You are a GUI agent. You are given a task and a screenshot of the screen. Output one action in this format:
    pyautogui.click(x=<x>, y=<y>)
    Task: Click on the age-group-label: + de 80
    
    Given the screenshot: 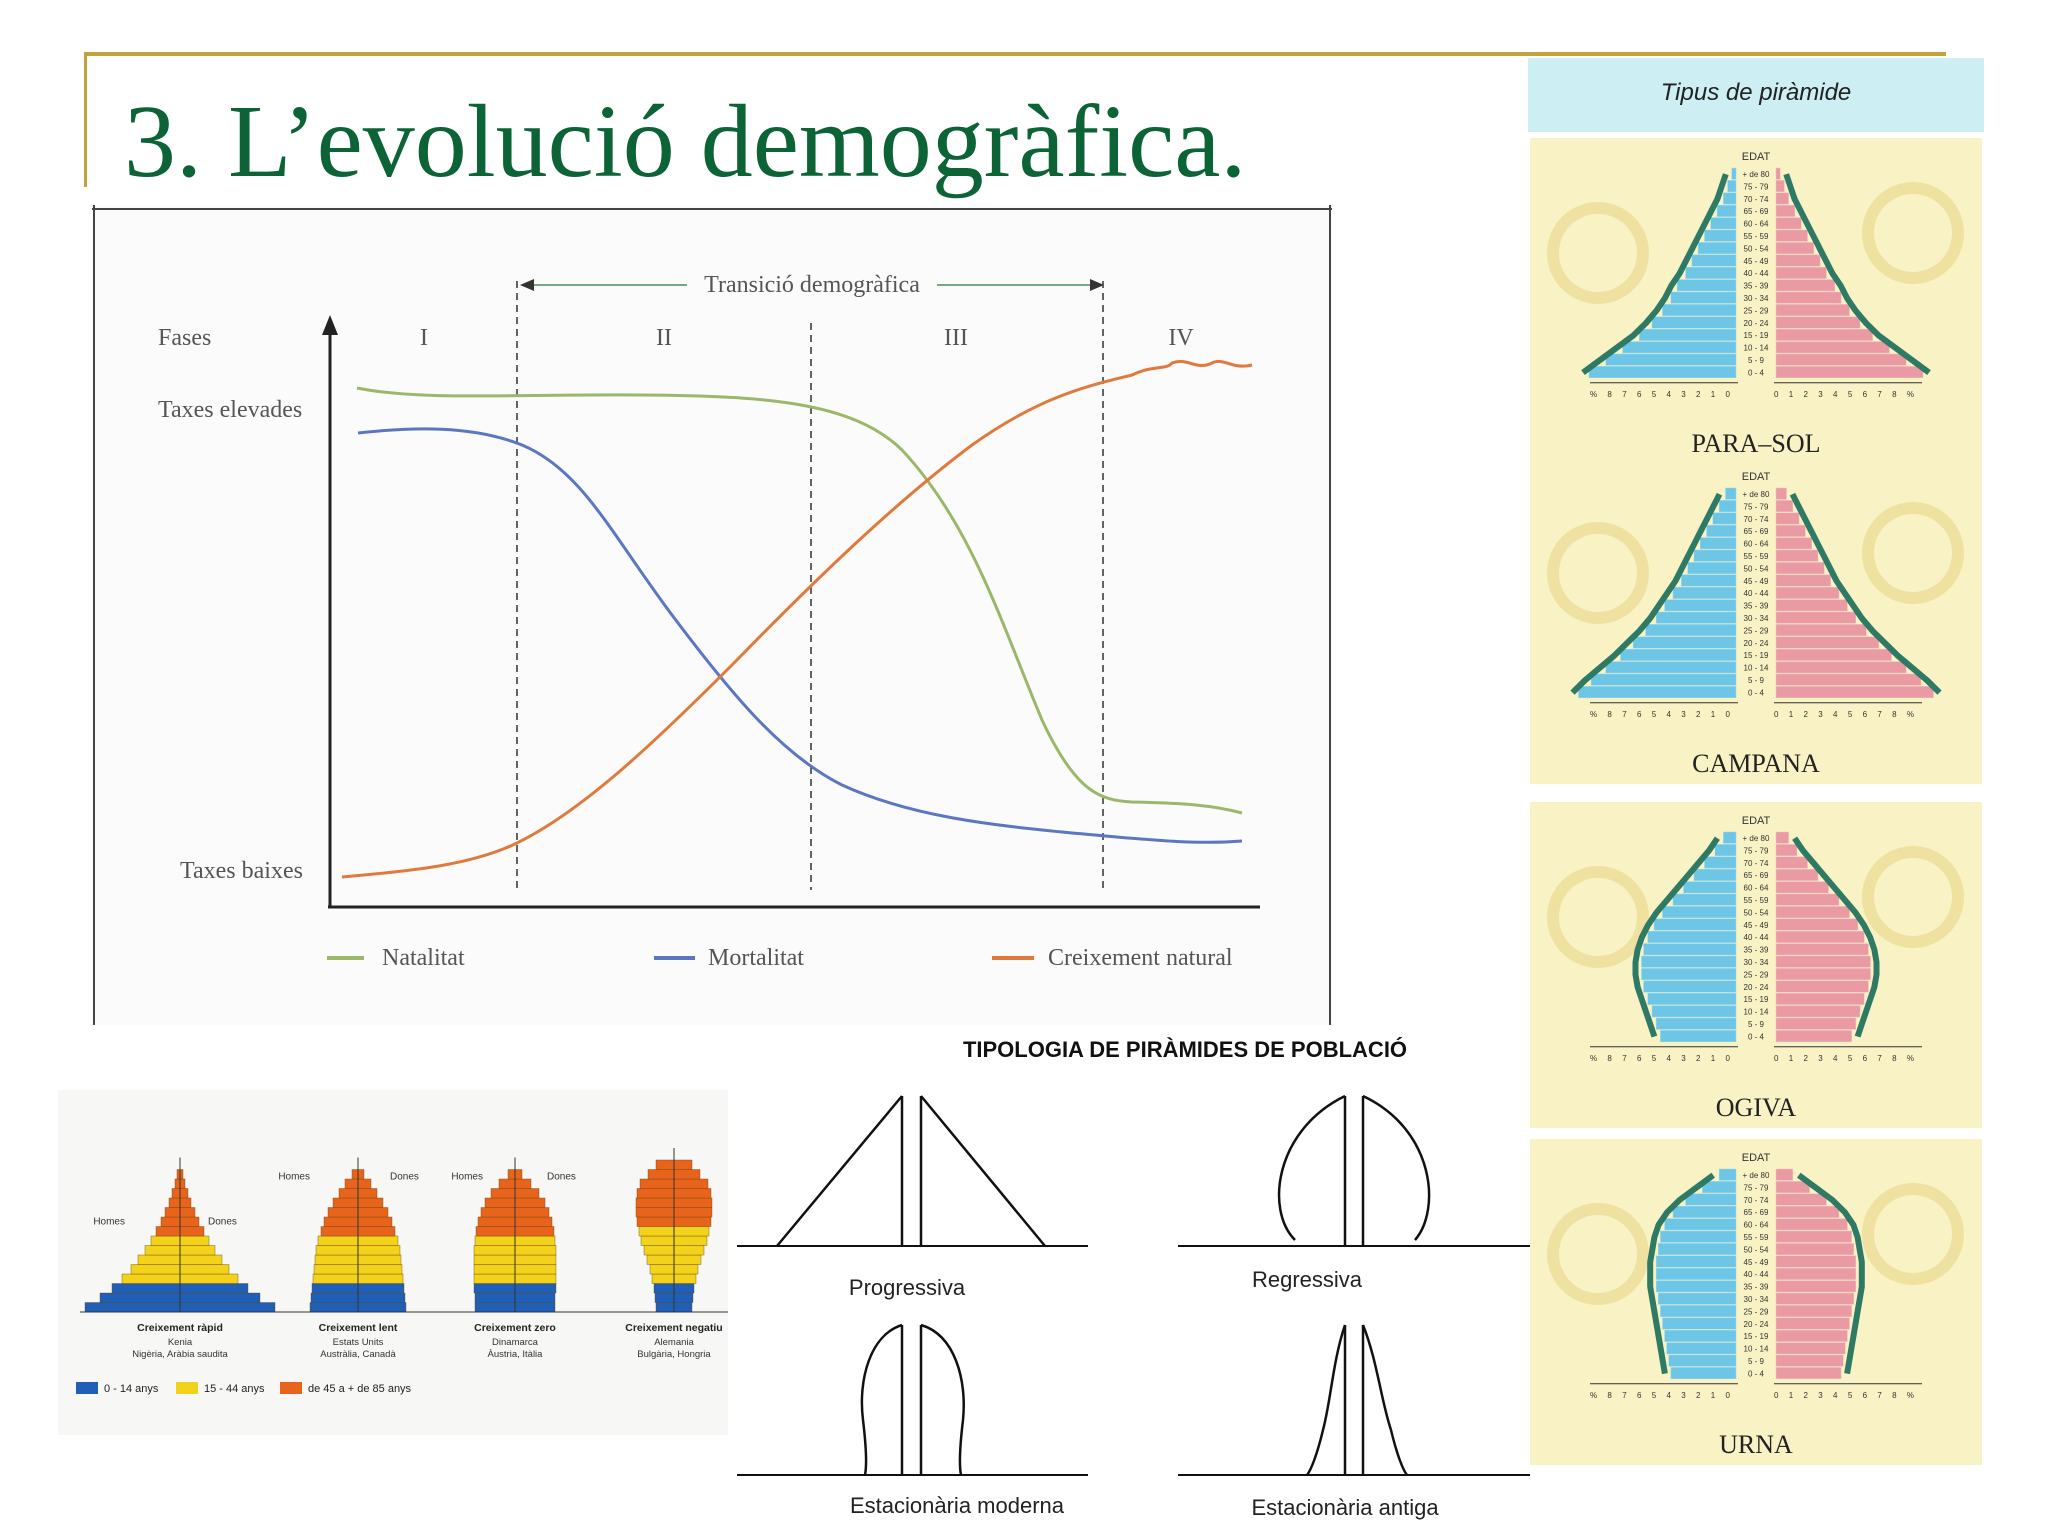 What is the action you would take?
    pyautogui.click(x=1756, y=494)
    